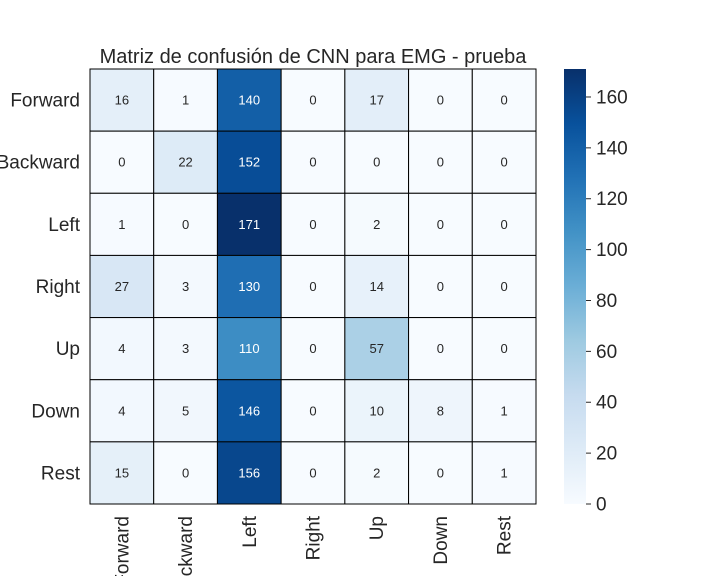 The width and height of the screenshot is (720, 576). I want to click on column-tick-label: Forward, so click(122, 546).